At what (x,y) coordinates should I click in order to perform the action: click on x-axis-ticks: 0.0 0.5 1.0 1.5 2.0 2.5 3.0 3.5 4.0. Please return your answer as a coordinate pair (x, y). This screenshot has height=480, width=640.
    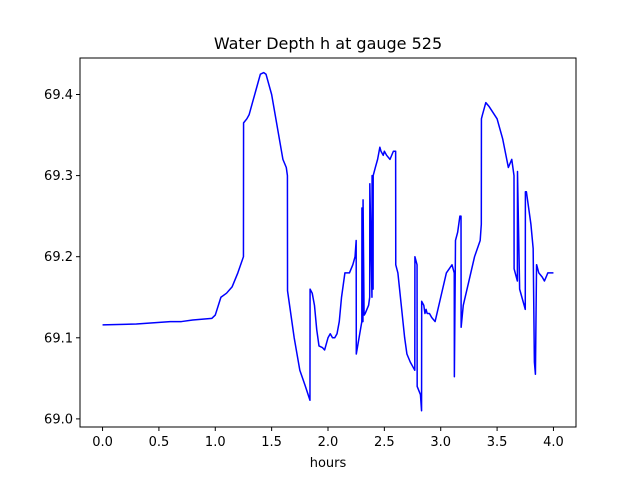
    Looking at the image, I should click on (328, 438).